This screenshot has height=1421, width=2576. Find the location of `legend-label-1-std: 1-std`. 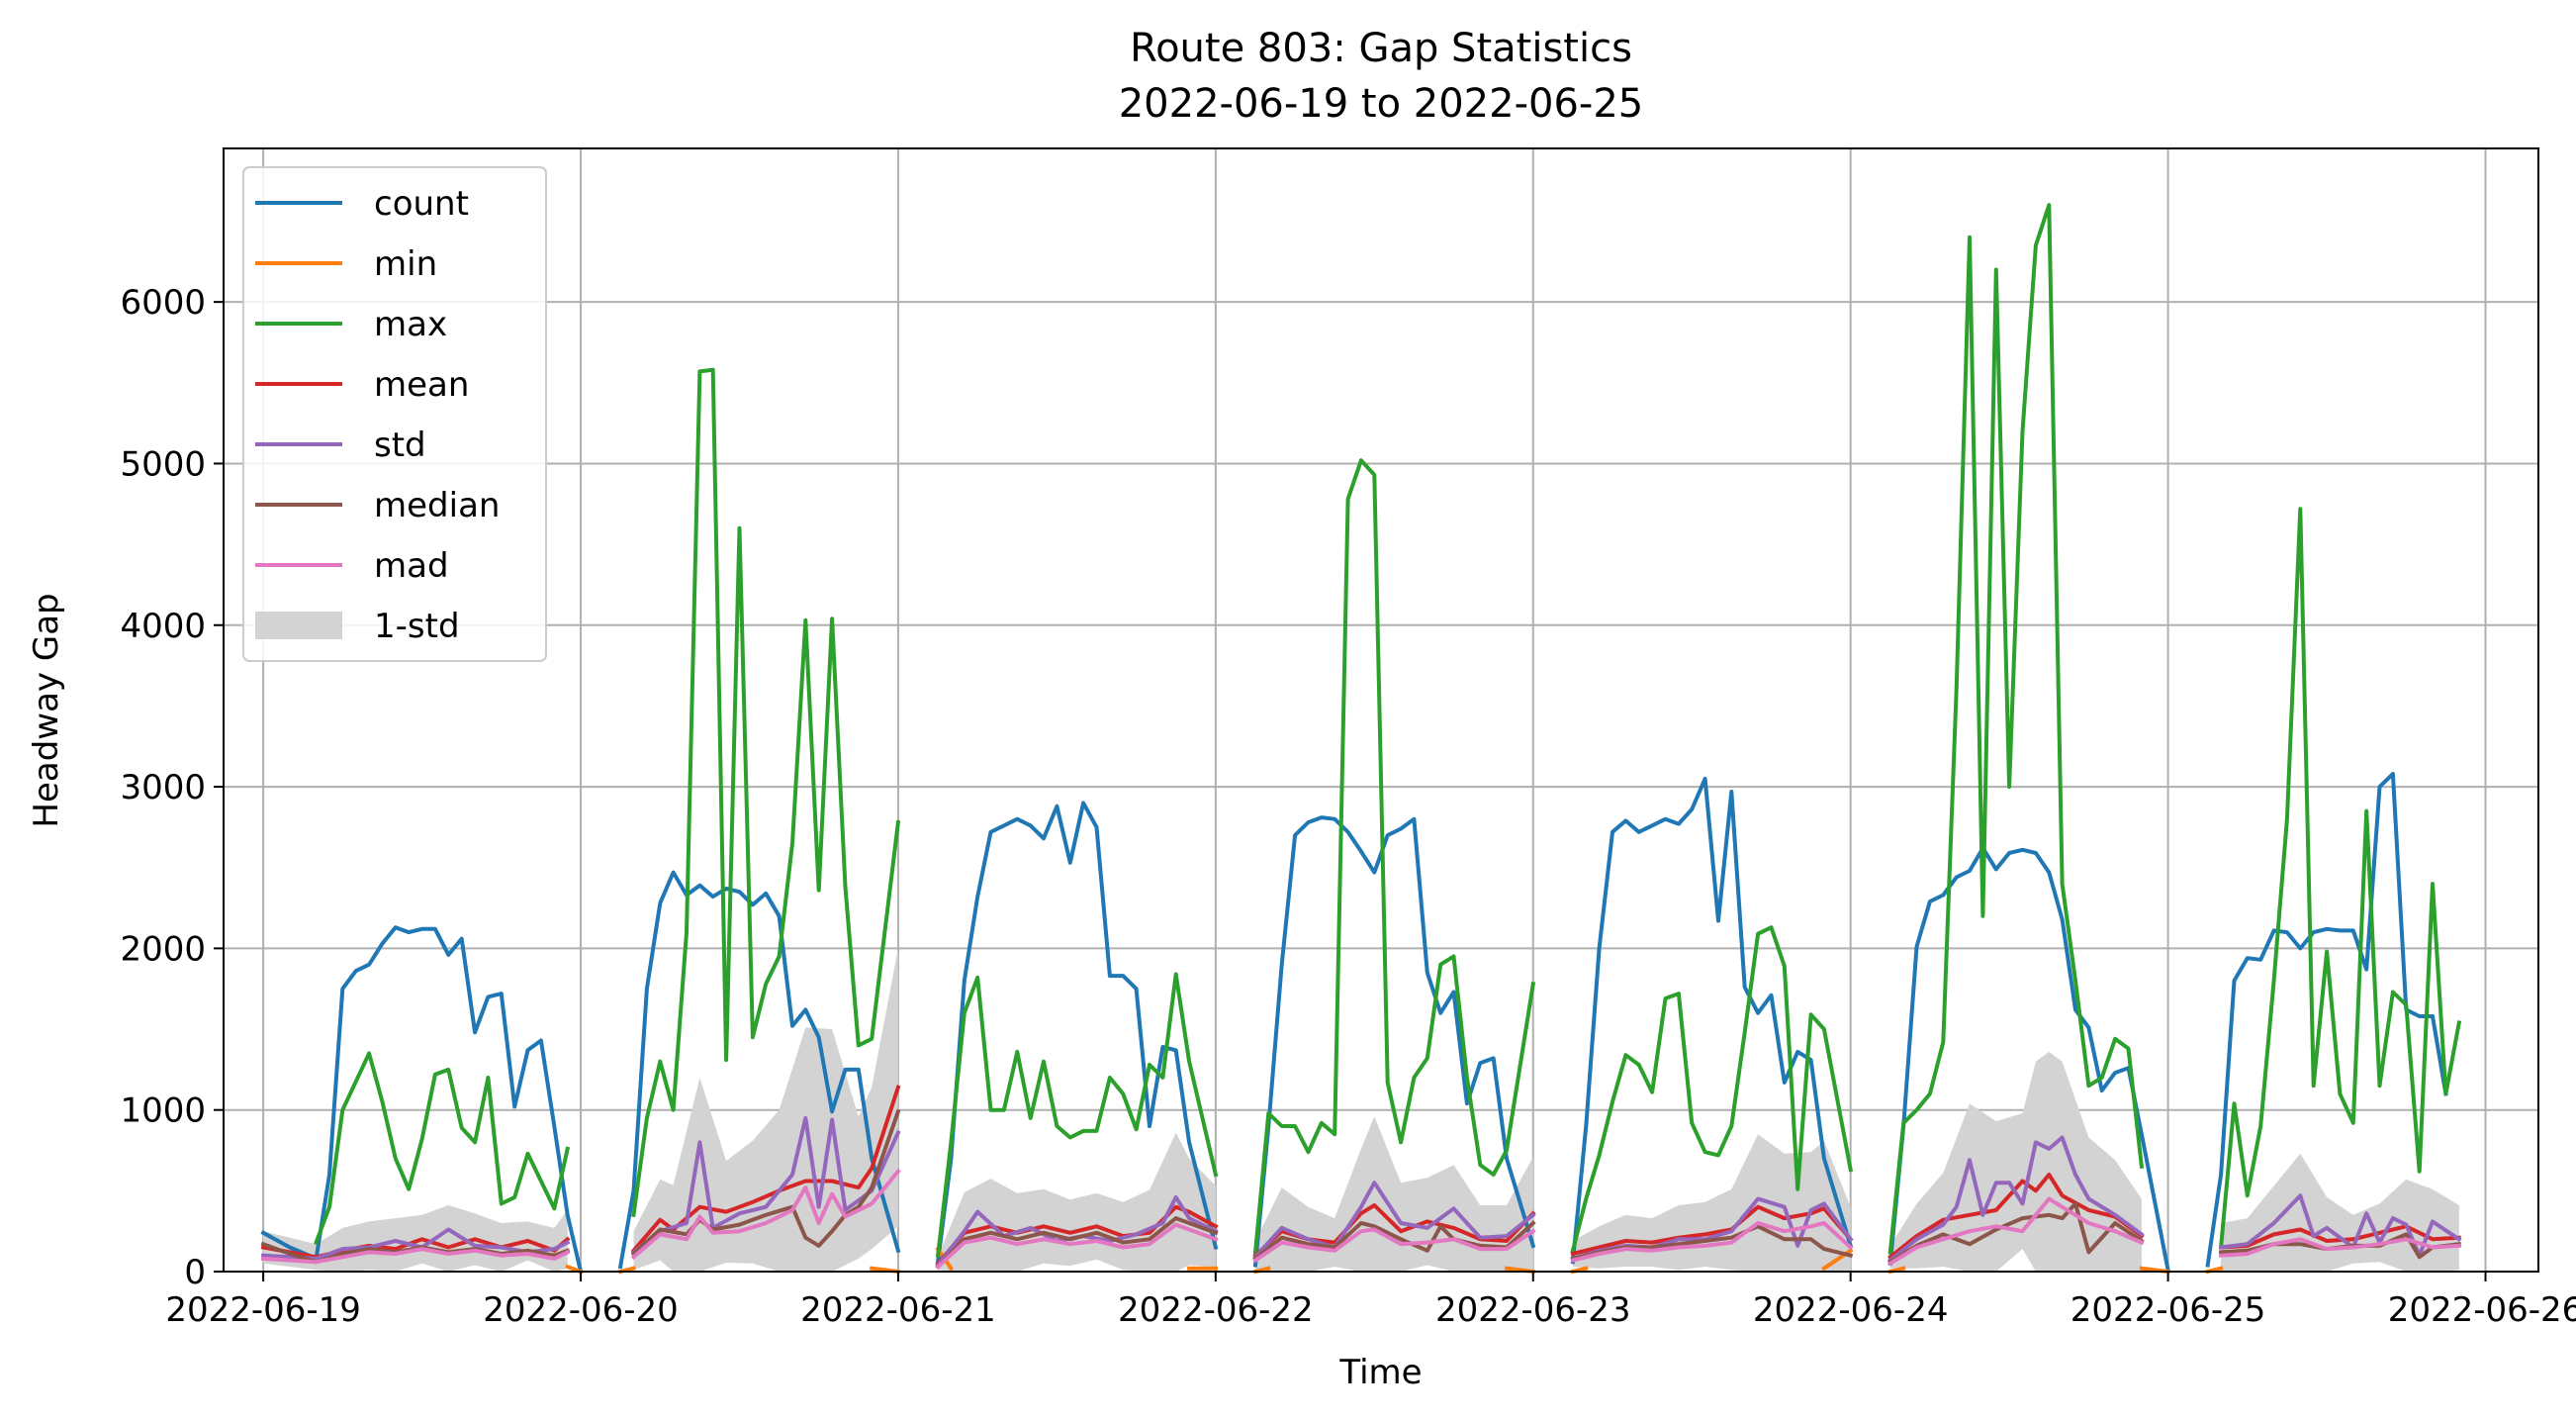

legend-label-1-std: 1-std is located at coordinates (417, 626).